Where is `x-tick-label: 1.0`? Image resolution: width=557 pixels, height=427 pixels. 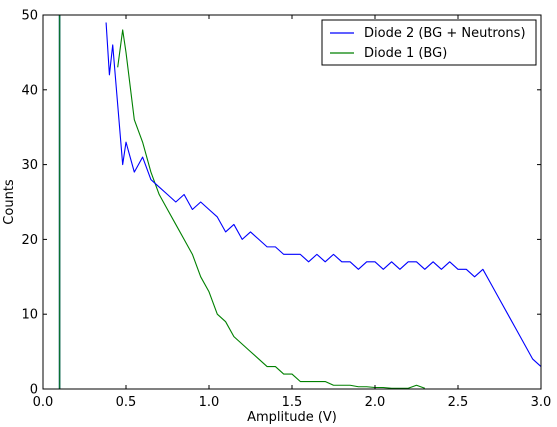
x-tick-label: 1.0 is located at coordinates (209, 402).